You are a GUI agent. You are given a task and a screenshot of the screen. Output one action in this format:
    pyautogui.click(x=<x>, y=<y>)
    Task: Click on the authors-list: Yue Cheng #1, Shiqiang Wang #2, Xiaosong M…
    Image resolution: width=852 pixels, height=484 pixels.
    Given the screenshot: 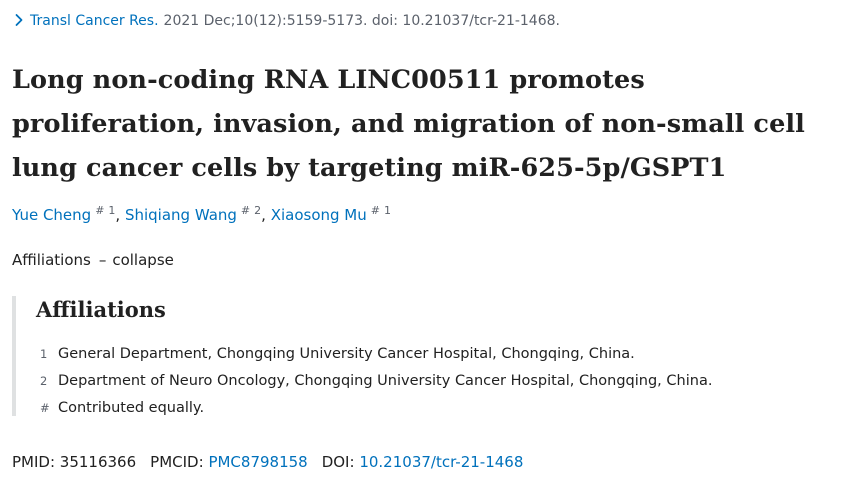 What is the action you would take?
    pyautogui.click(x=201, y=215)
    